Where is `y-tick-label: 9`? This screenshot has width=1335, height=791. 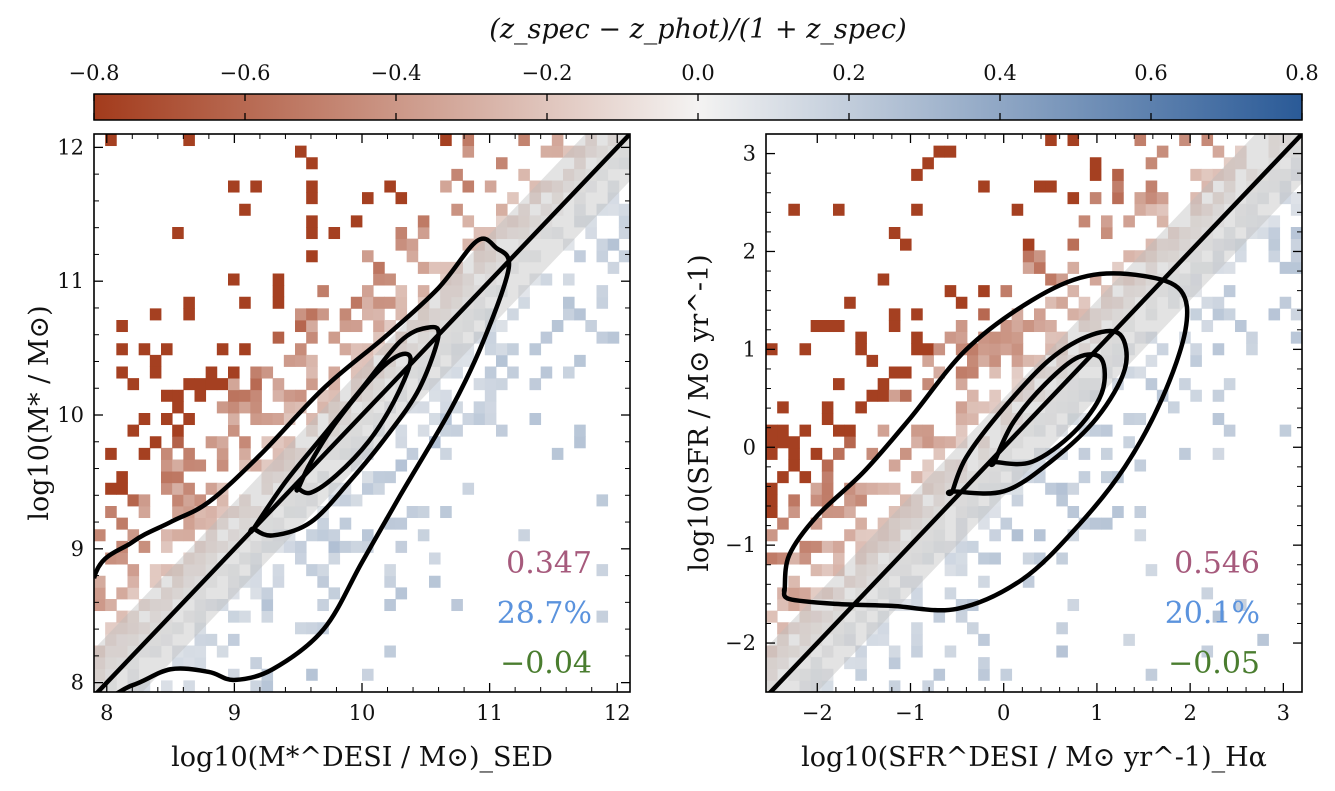
y-tick-label: 9 is located at coordinates (77, 549).